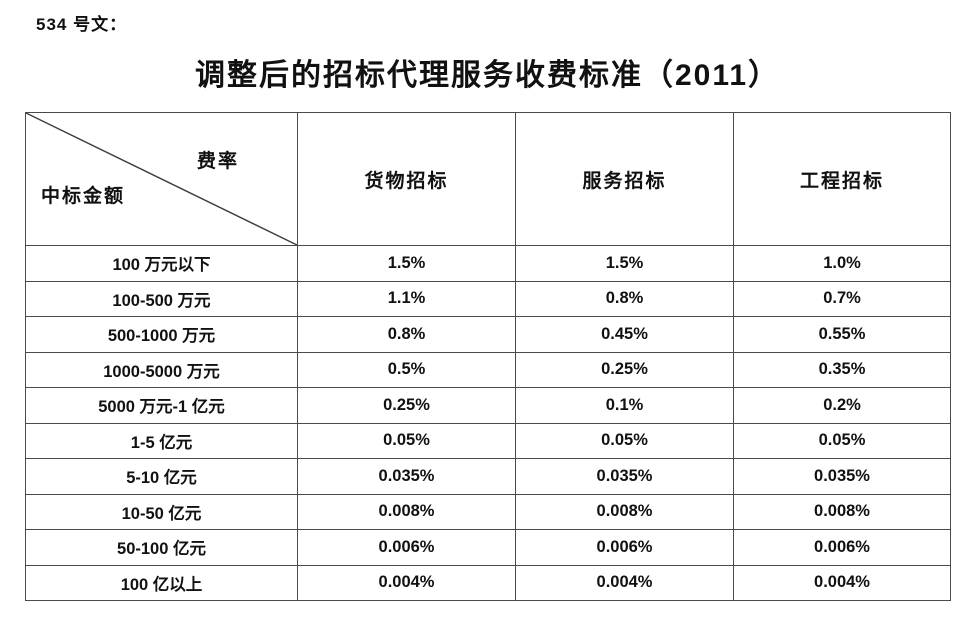 The width and height of the screenshot is (979, 629). I want to click on rate-value-cell: 0.1%, so click(624, 405).